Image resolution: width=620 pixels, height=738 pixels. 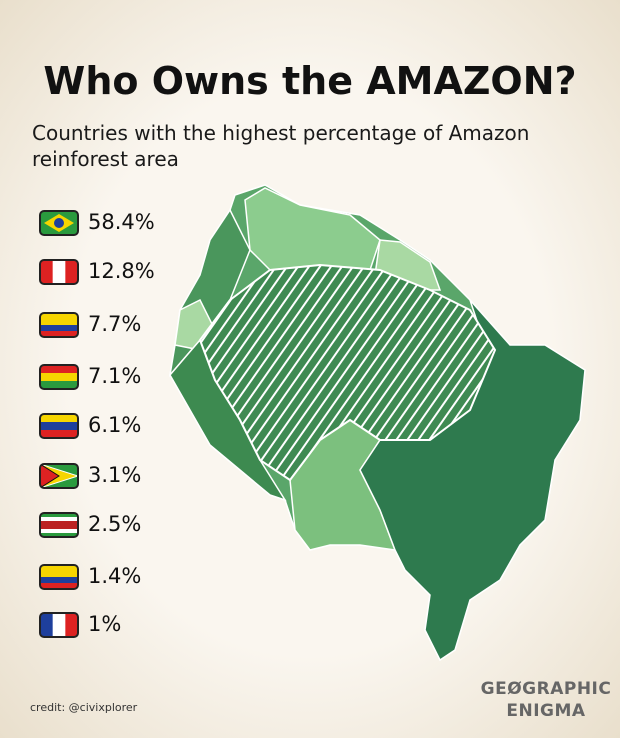 I want to click on region, so click(x=312, y=229).